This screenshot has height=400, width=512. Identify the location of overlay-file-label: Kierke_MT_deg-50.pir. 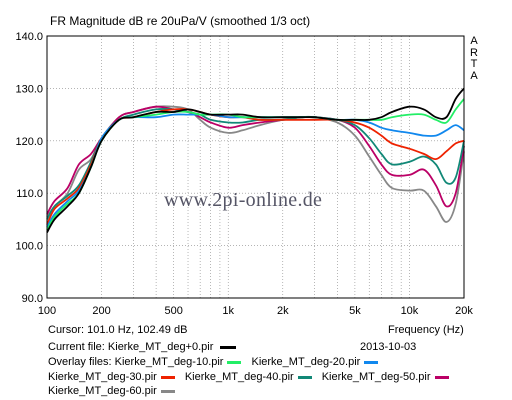
(376, 377).